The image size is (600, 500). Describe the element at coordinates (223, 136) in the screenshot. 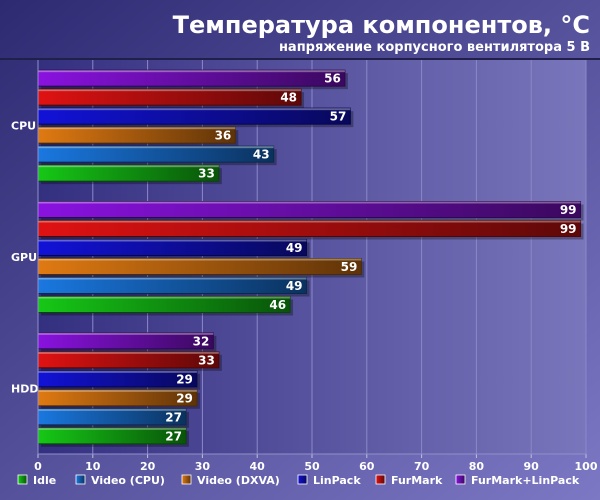

I see `bar-value-label: 36` at that location.